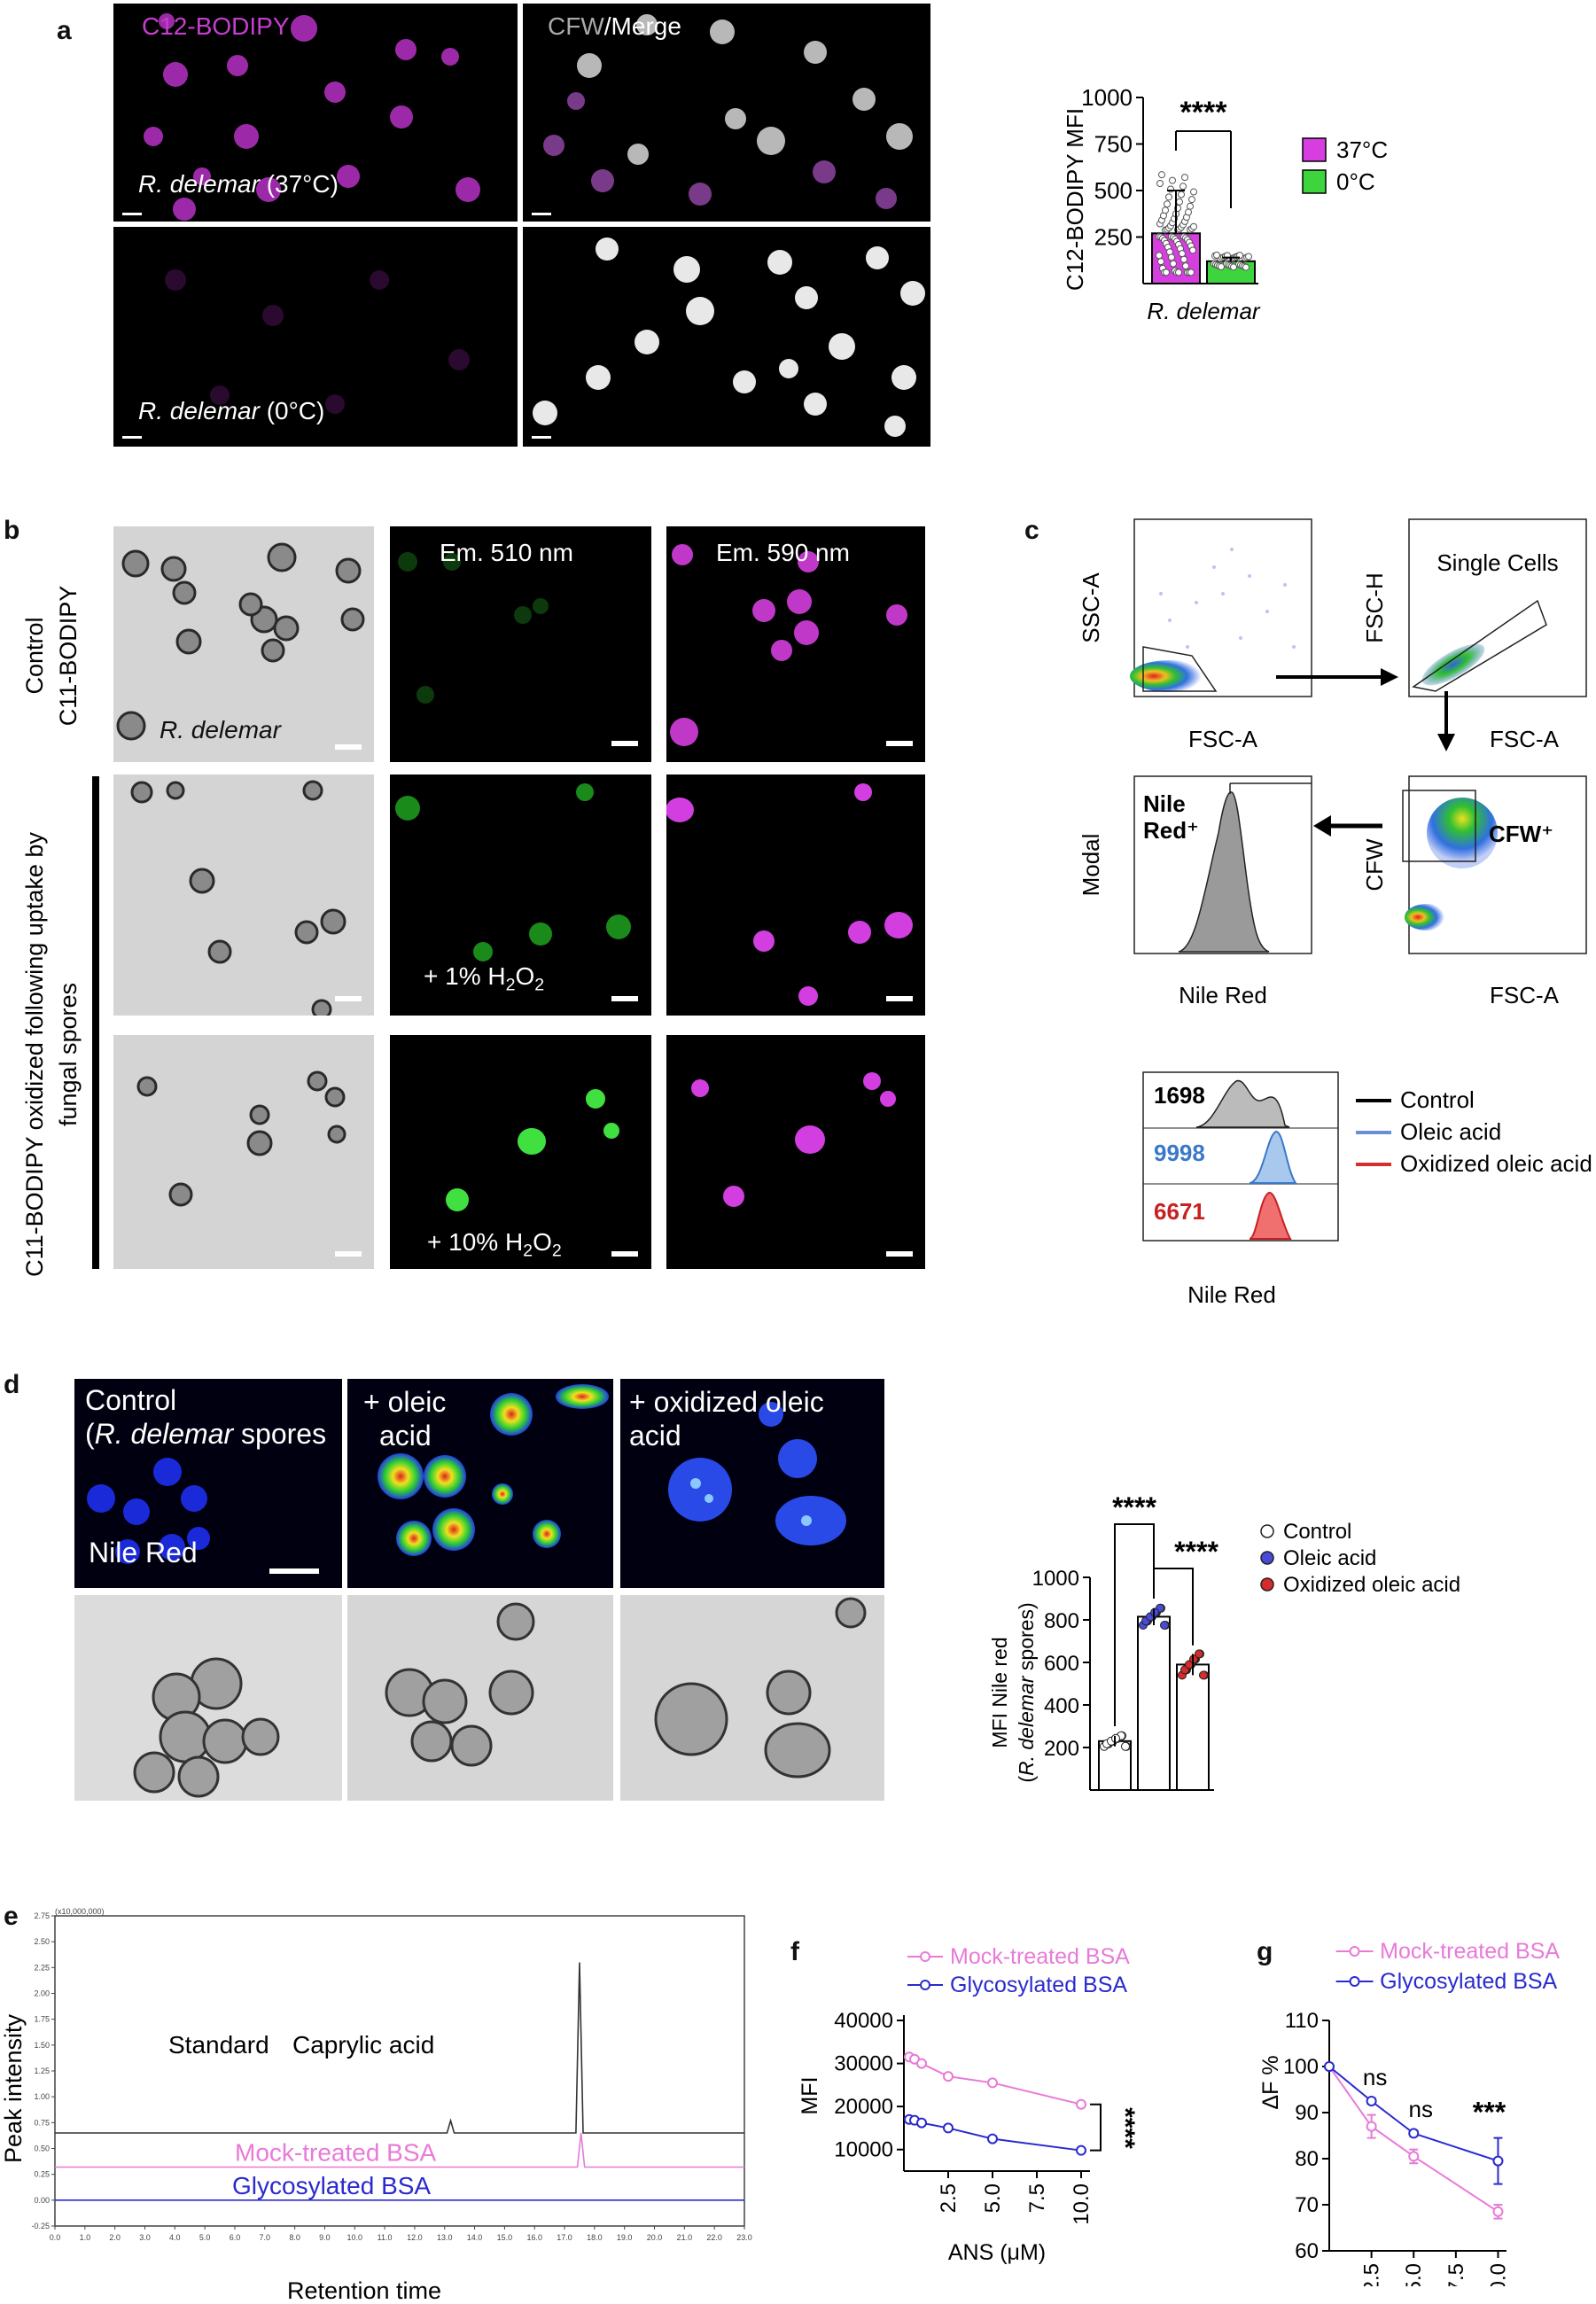 The width and height of the screenshot is (1596, 2304). Describe the element at coordinates (1265, 1952) in the screenshot. I see `panel-label-g: g` at that location.